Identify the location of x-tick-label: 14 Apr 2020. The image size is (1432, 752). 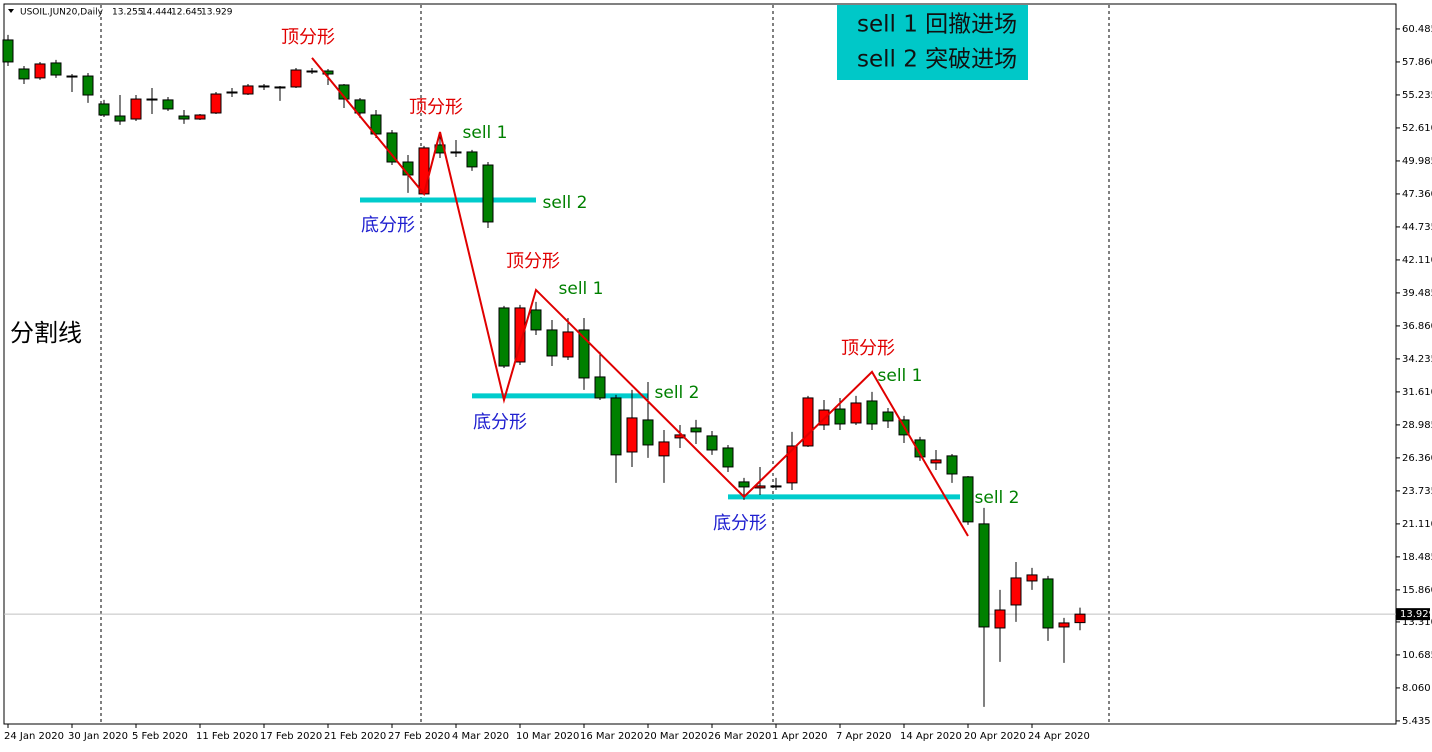
(931, 736).